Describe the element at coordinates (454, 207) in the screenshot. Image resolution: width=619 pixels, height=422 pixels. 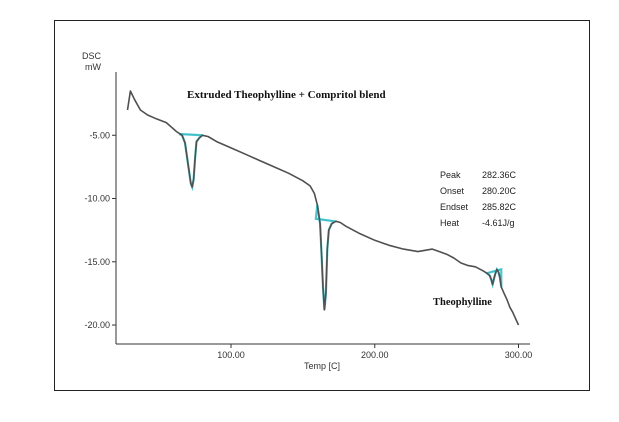
I see `peak-table-label: Endset` at that location.